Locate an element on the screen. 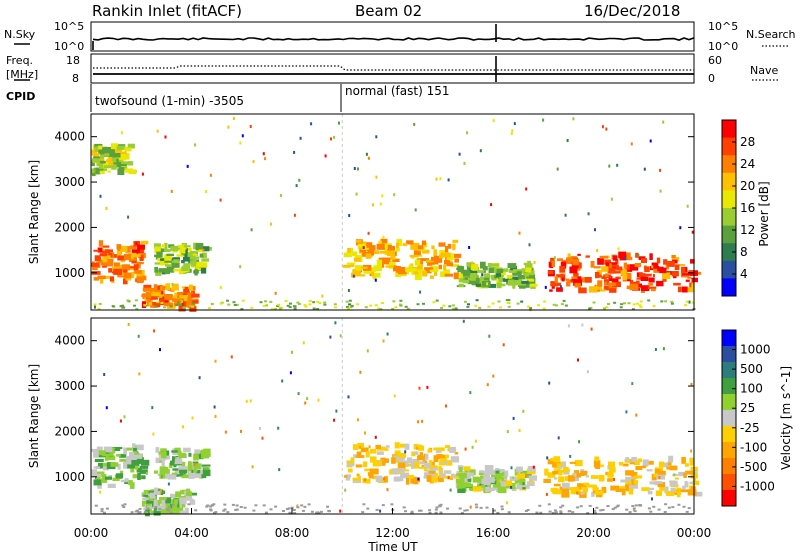 This screenshot has width=800, height=554. colorbar-tick-label: 12 is located at coordinates (747, 230).